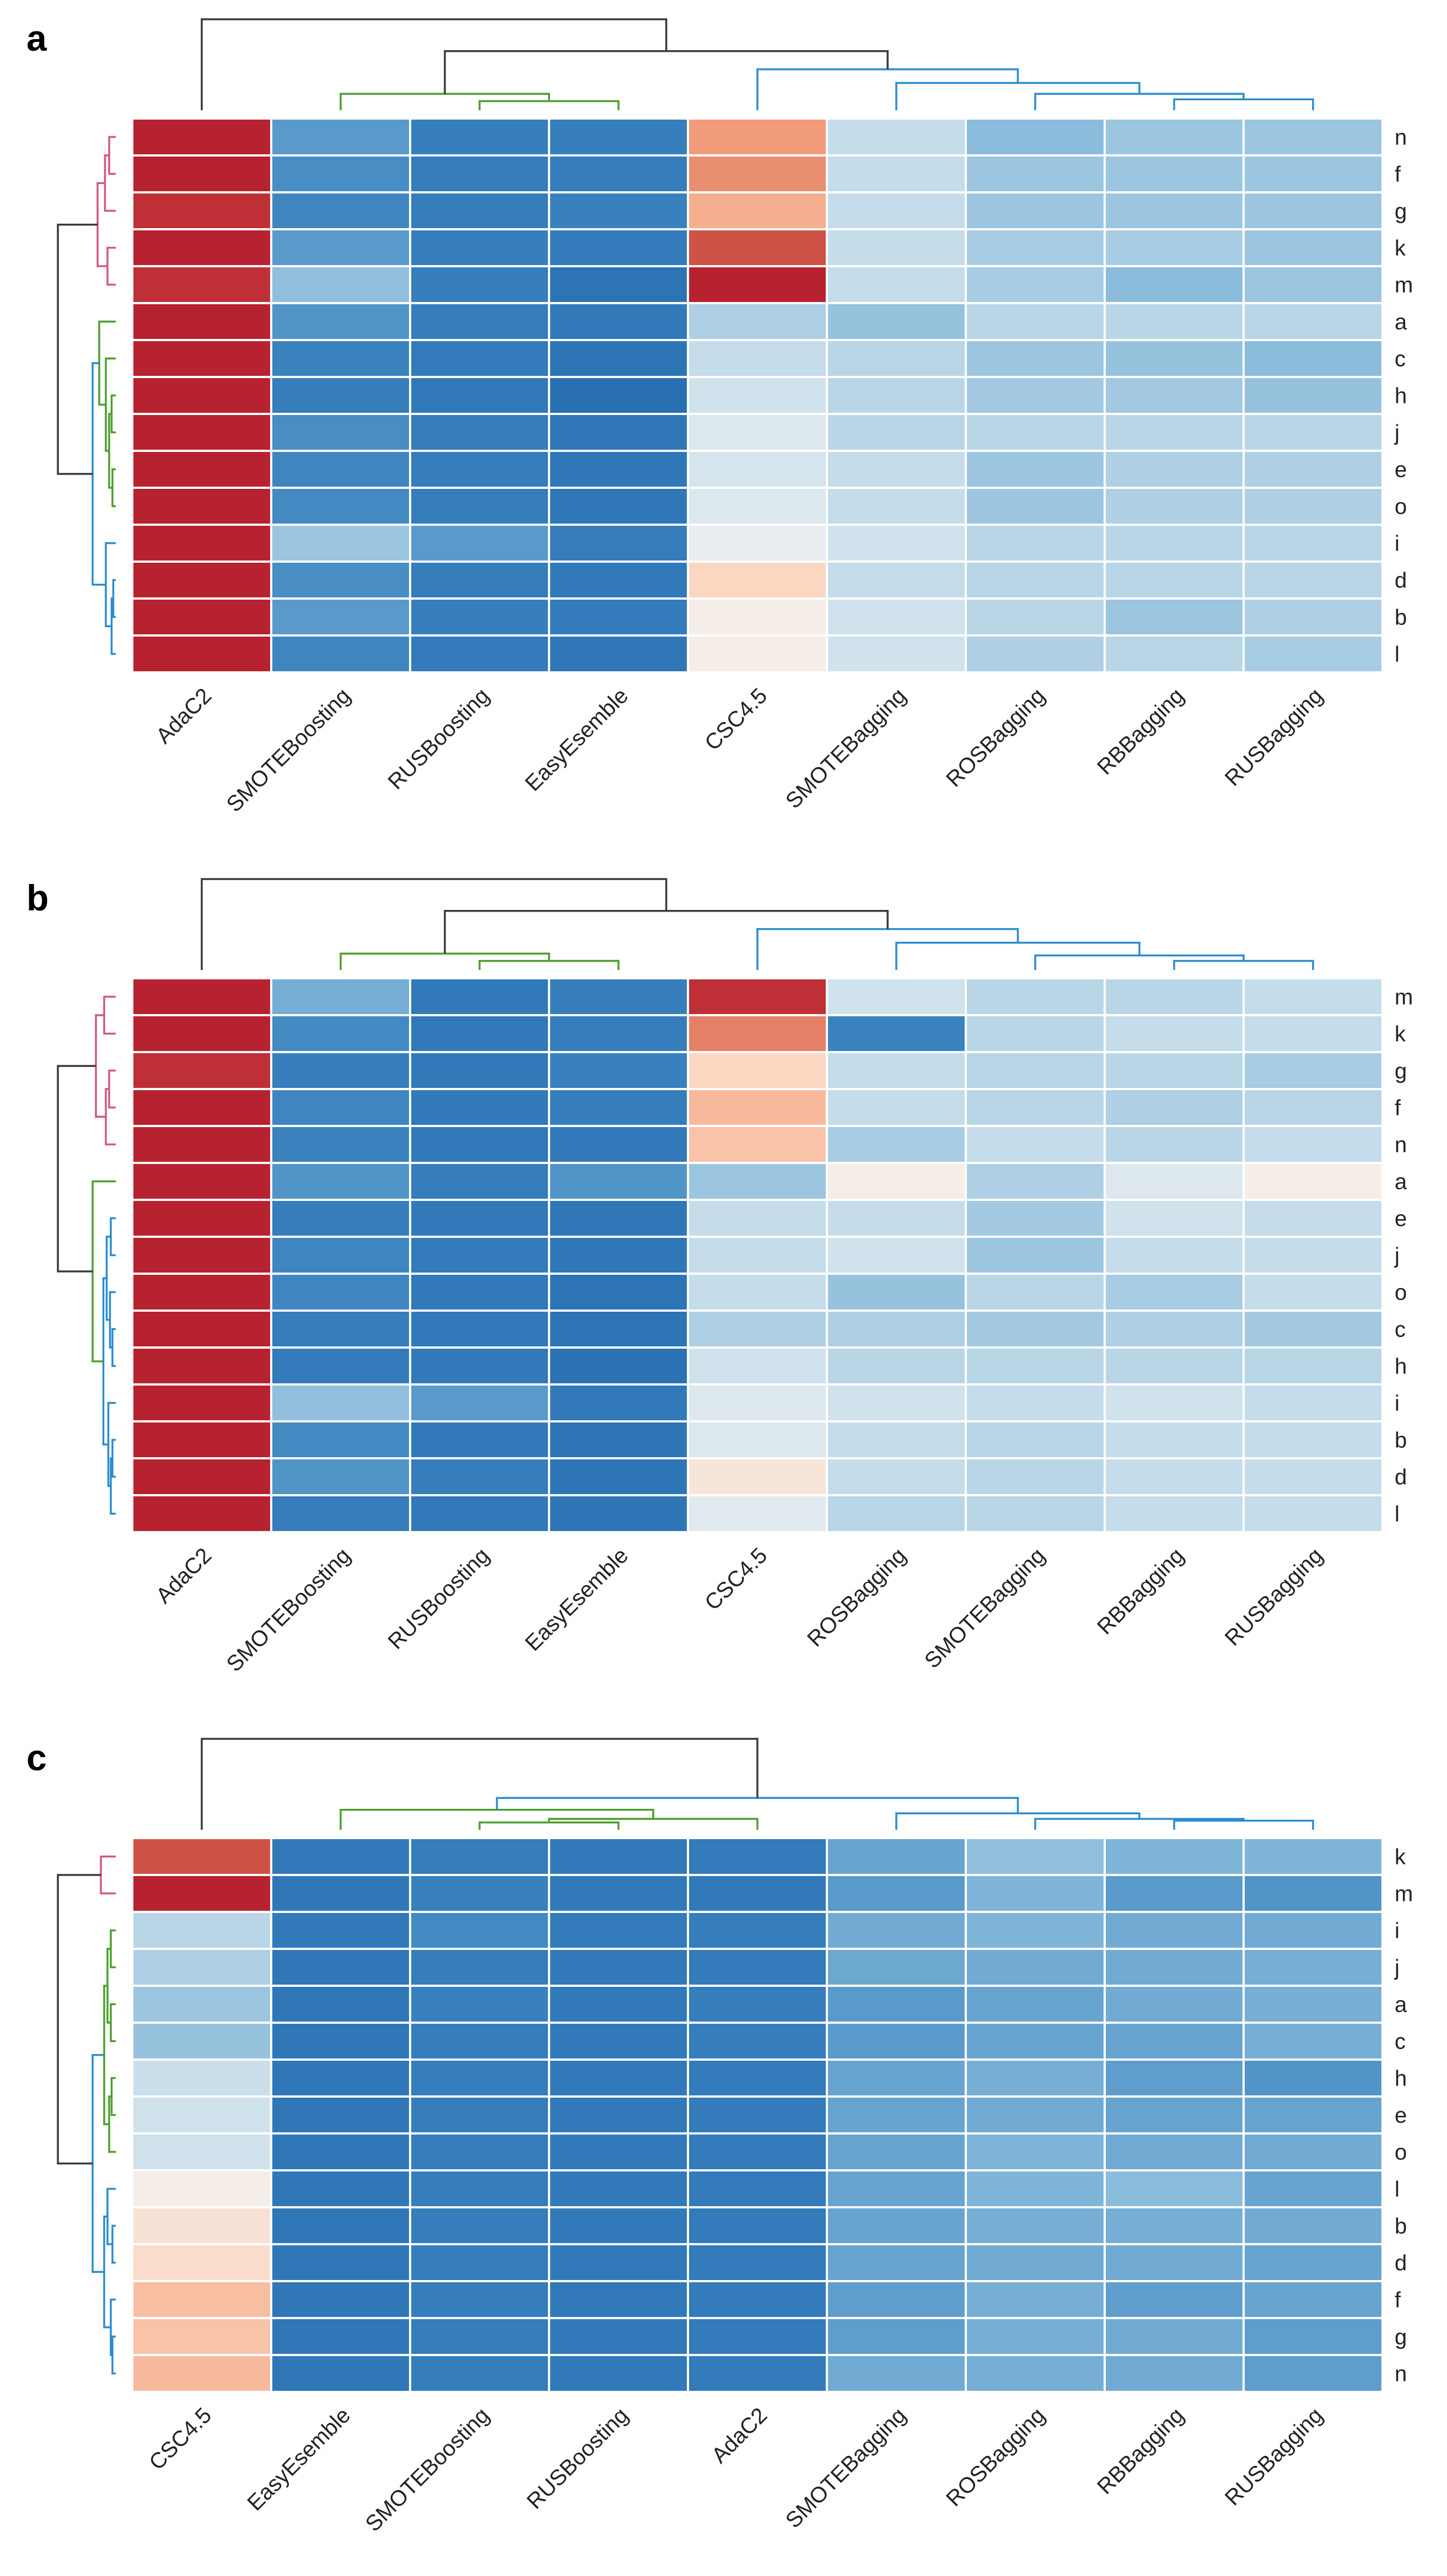 The width and height of the screenshot is (1447, 2576). I want to click on row-label: m, so click(1404, 286).